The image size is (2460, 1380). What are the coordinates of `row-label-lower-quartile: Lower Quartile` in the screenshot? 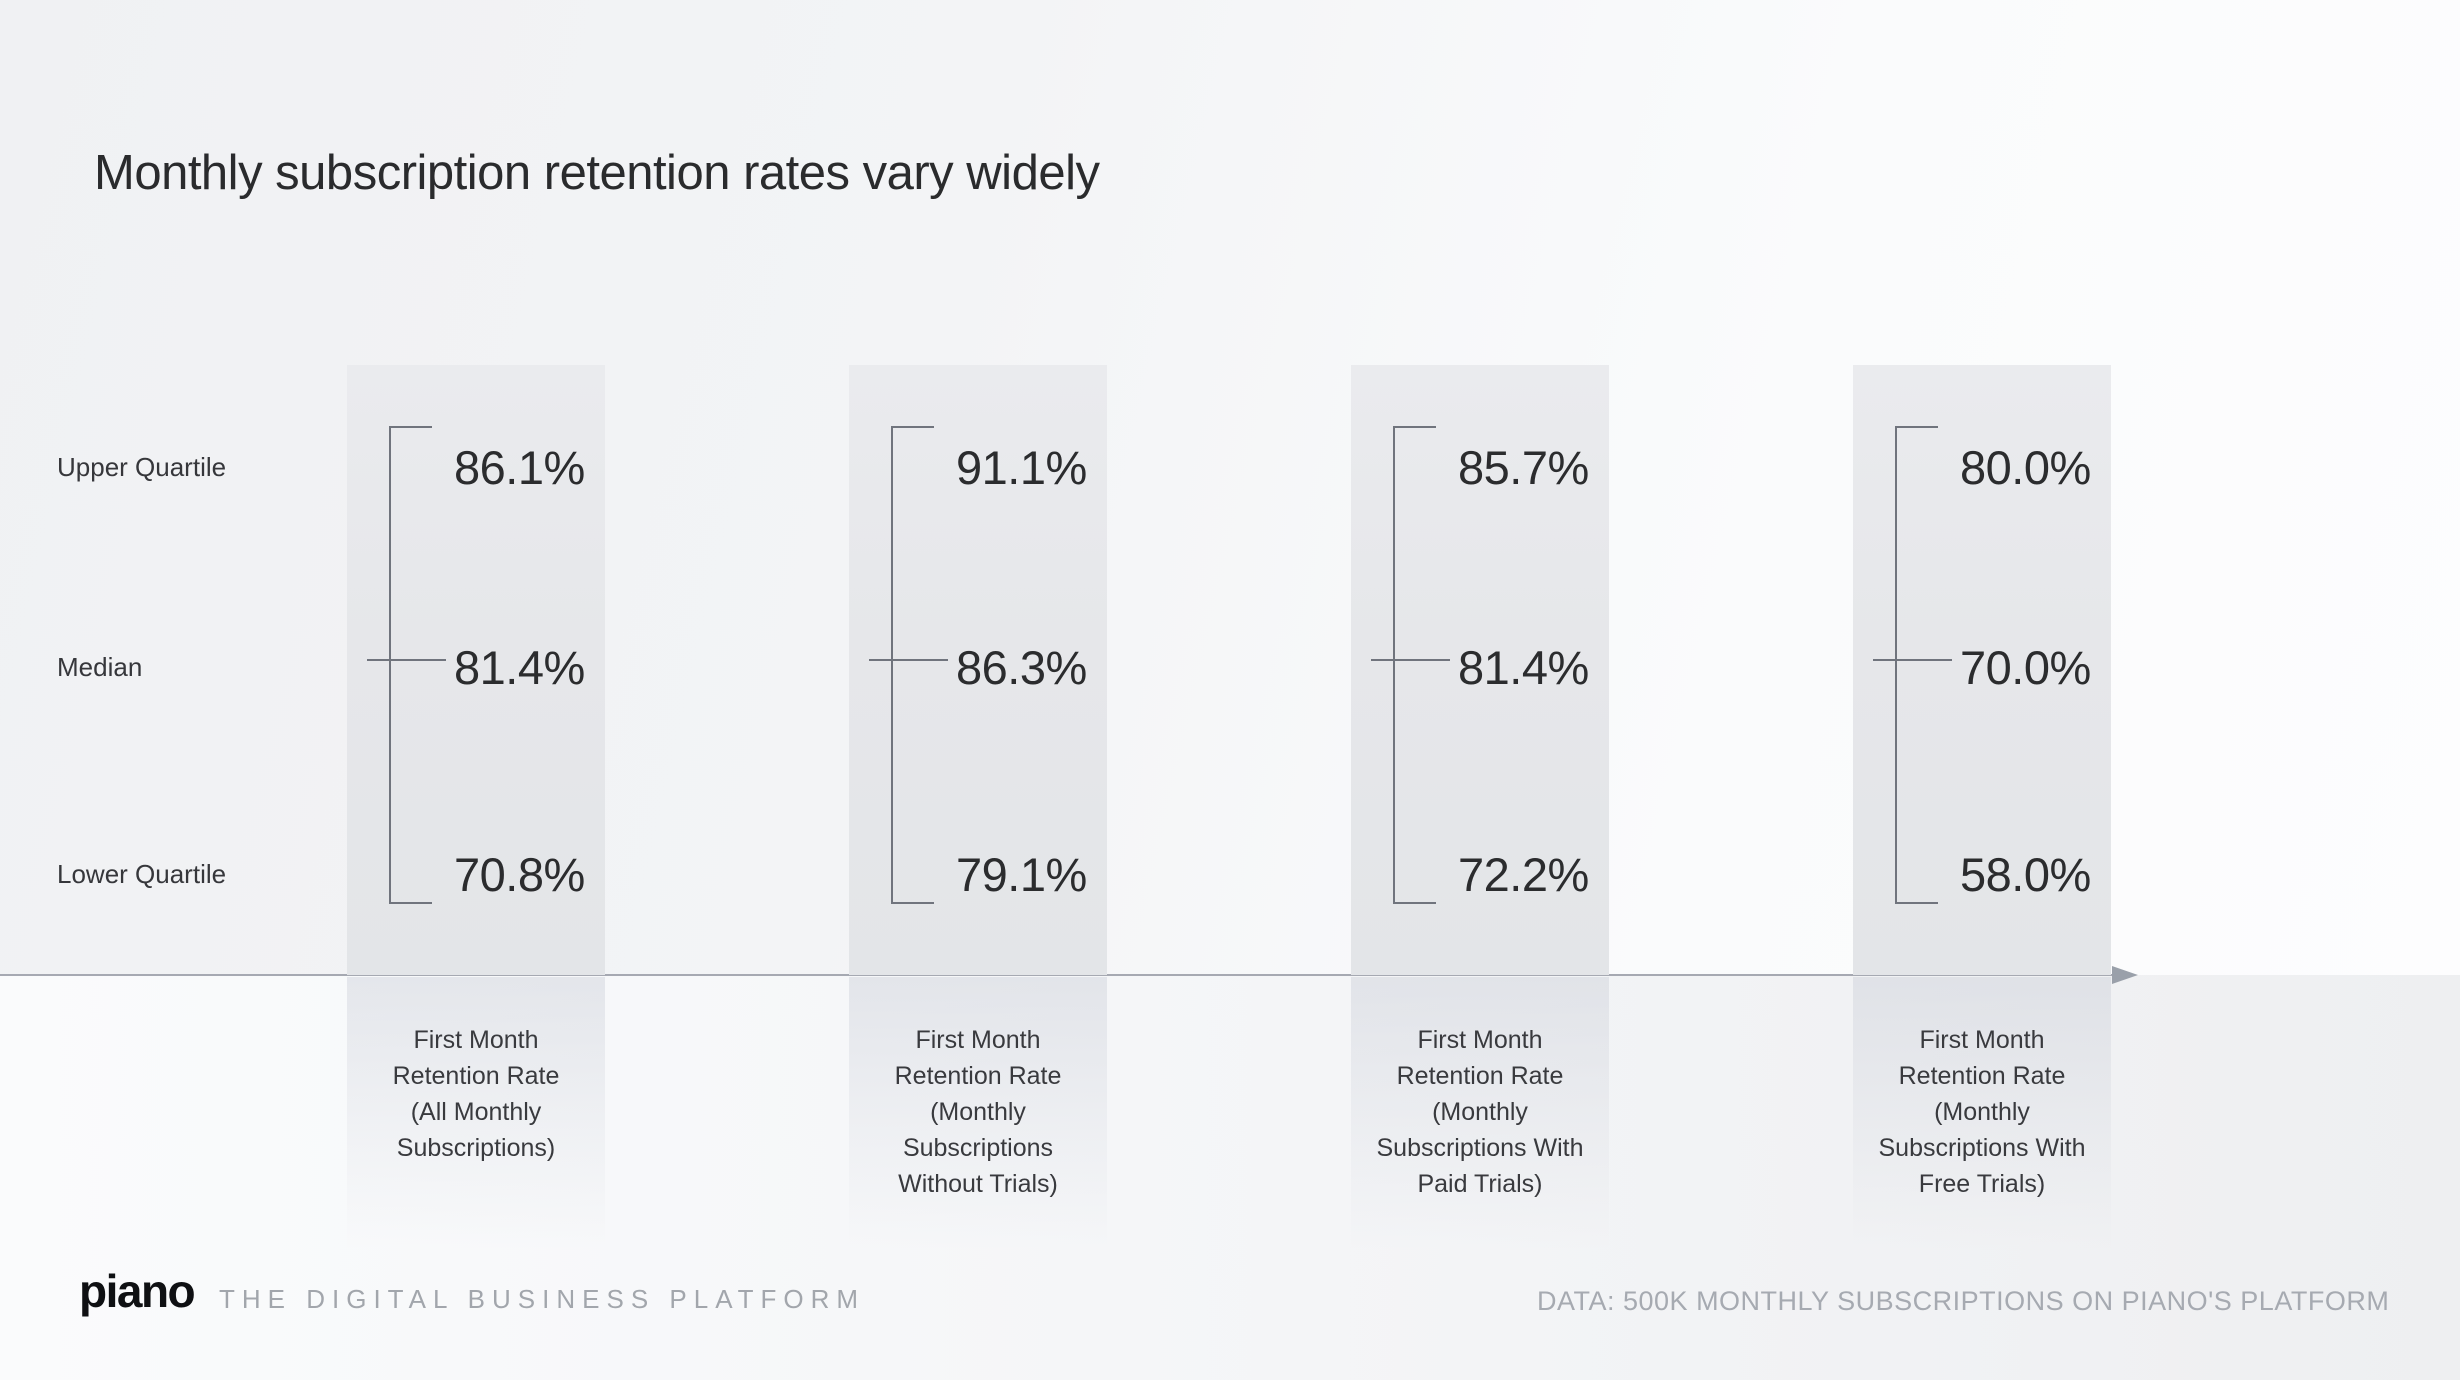 It's located at (142, 874).